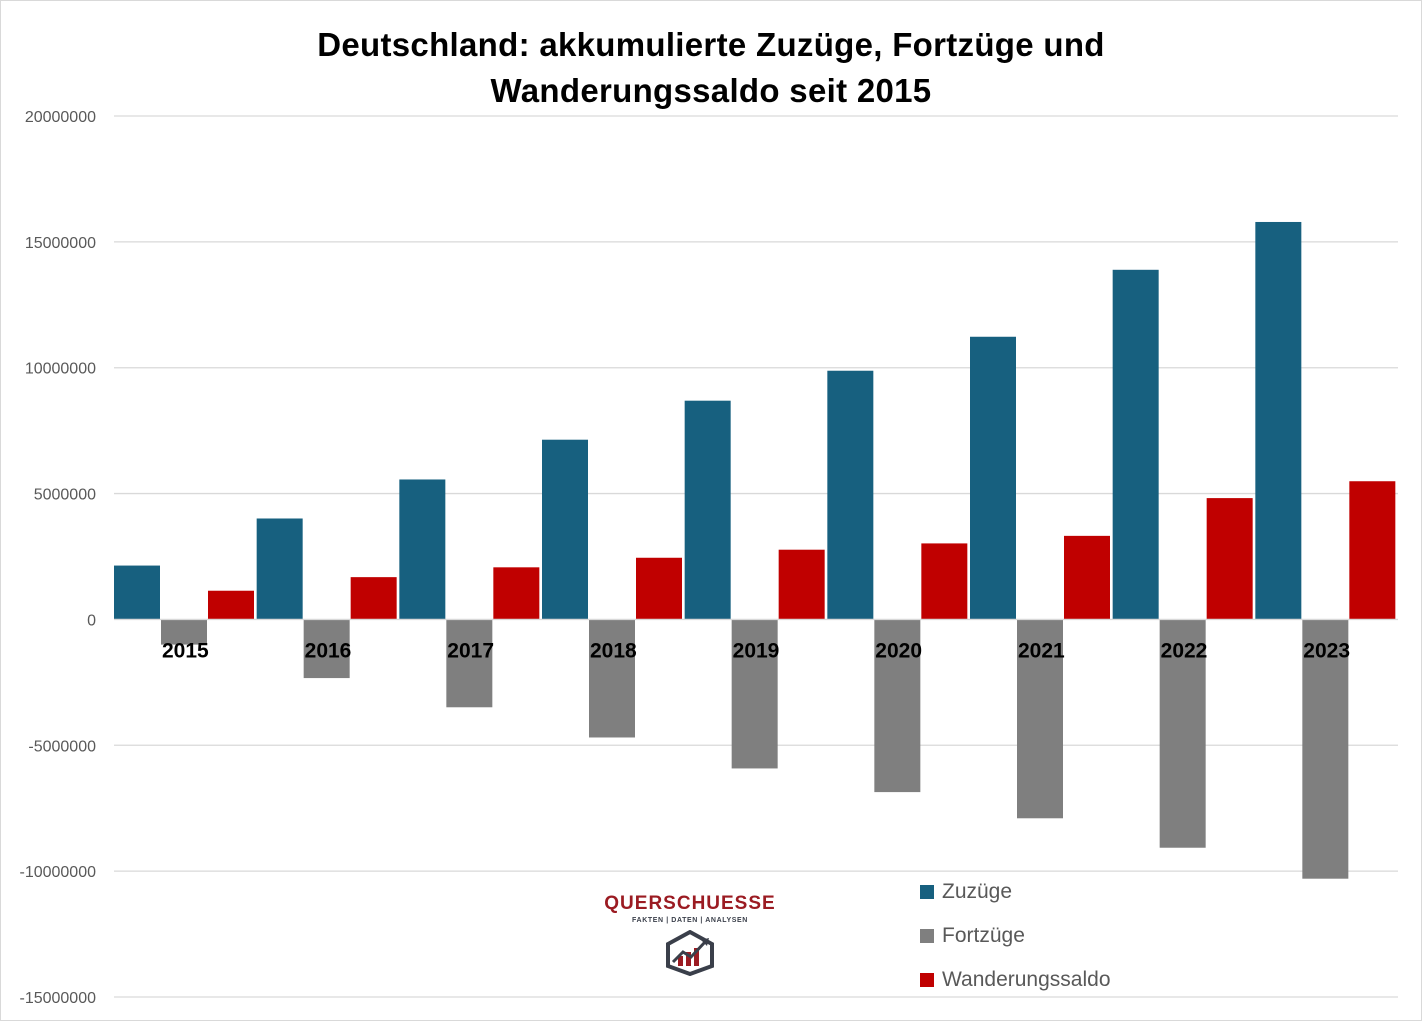  I want to click on bar-fortzüge-2022, so click(1182, 733).